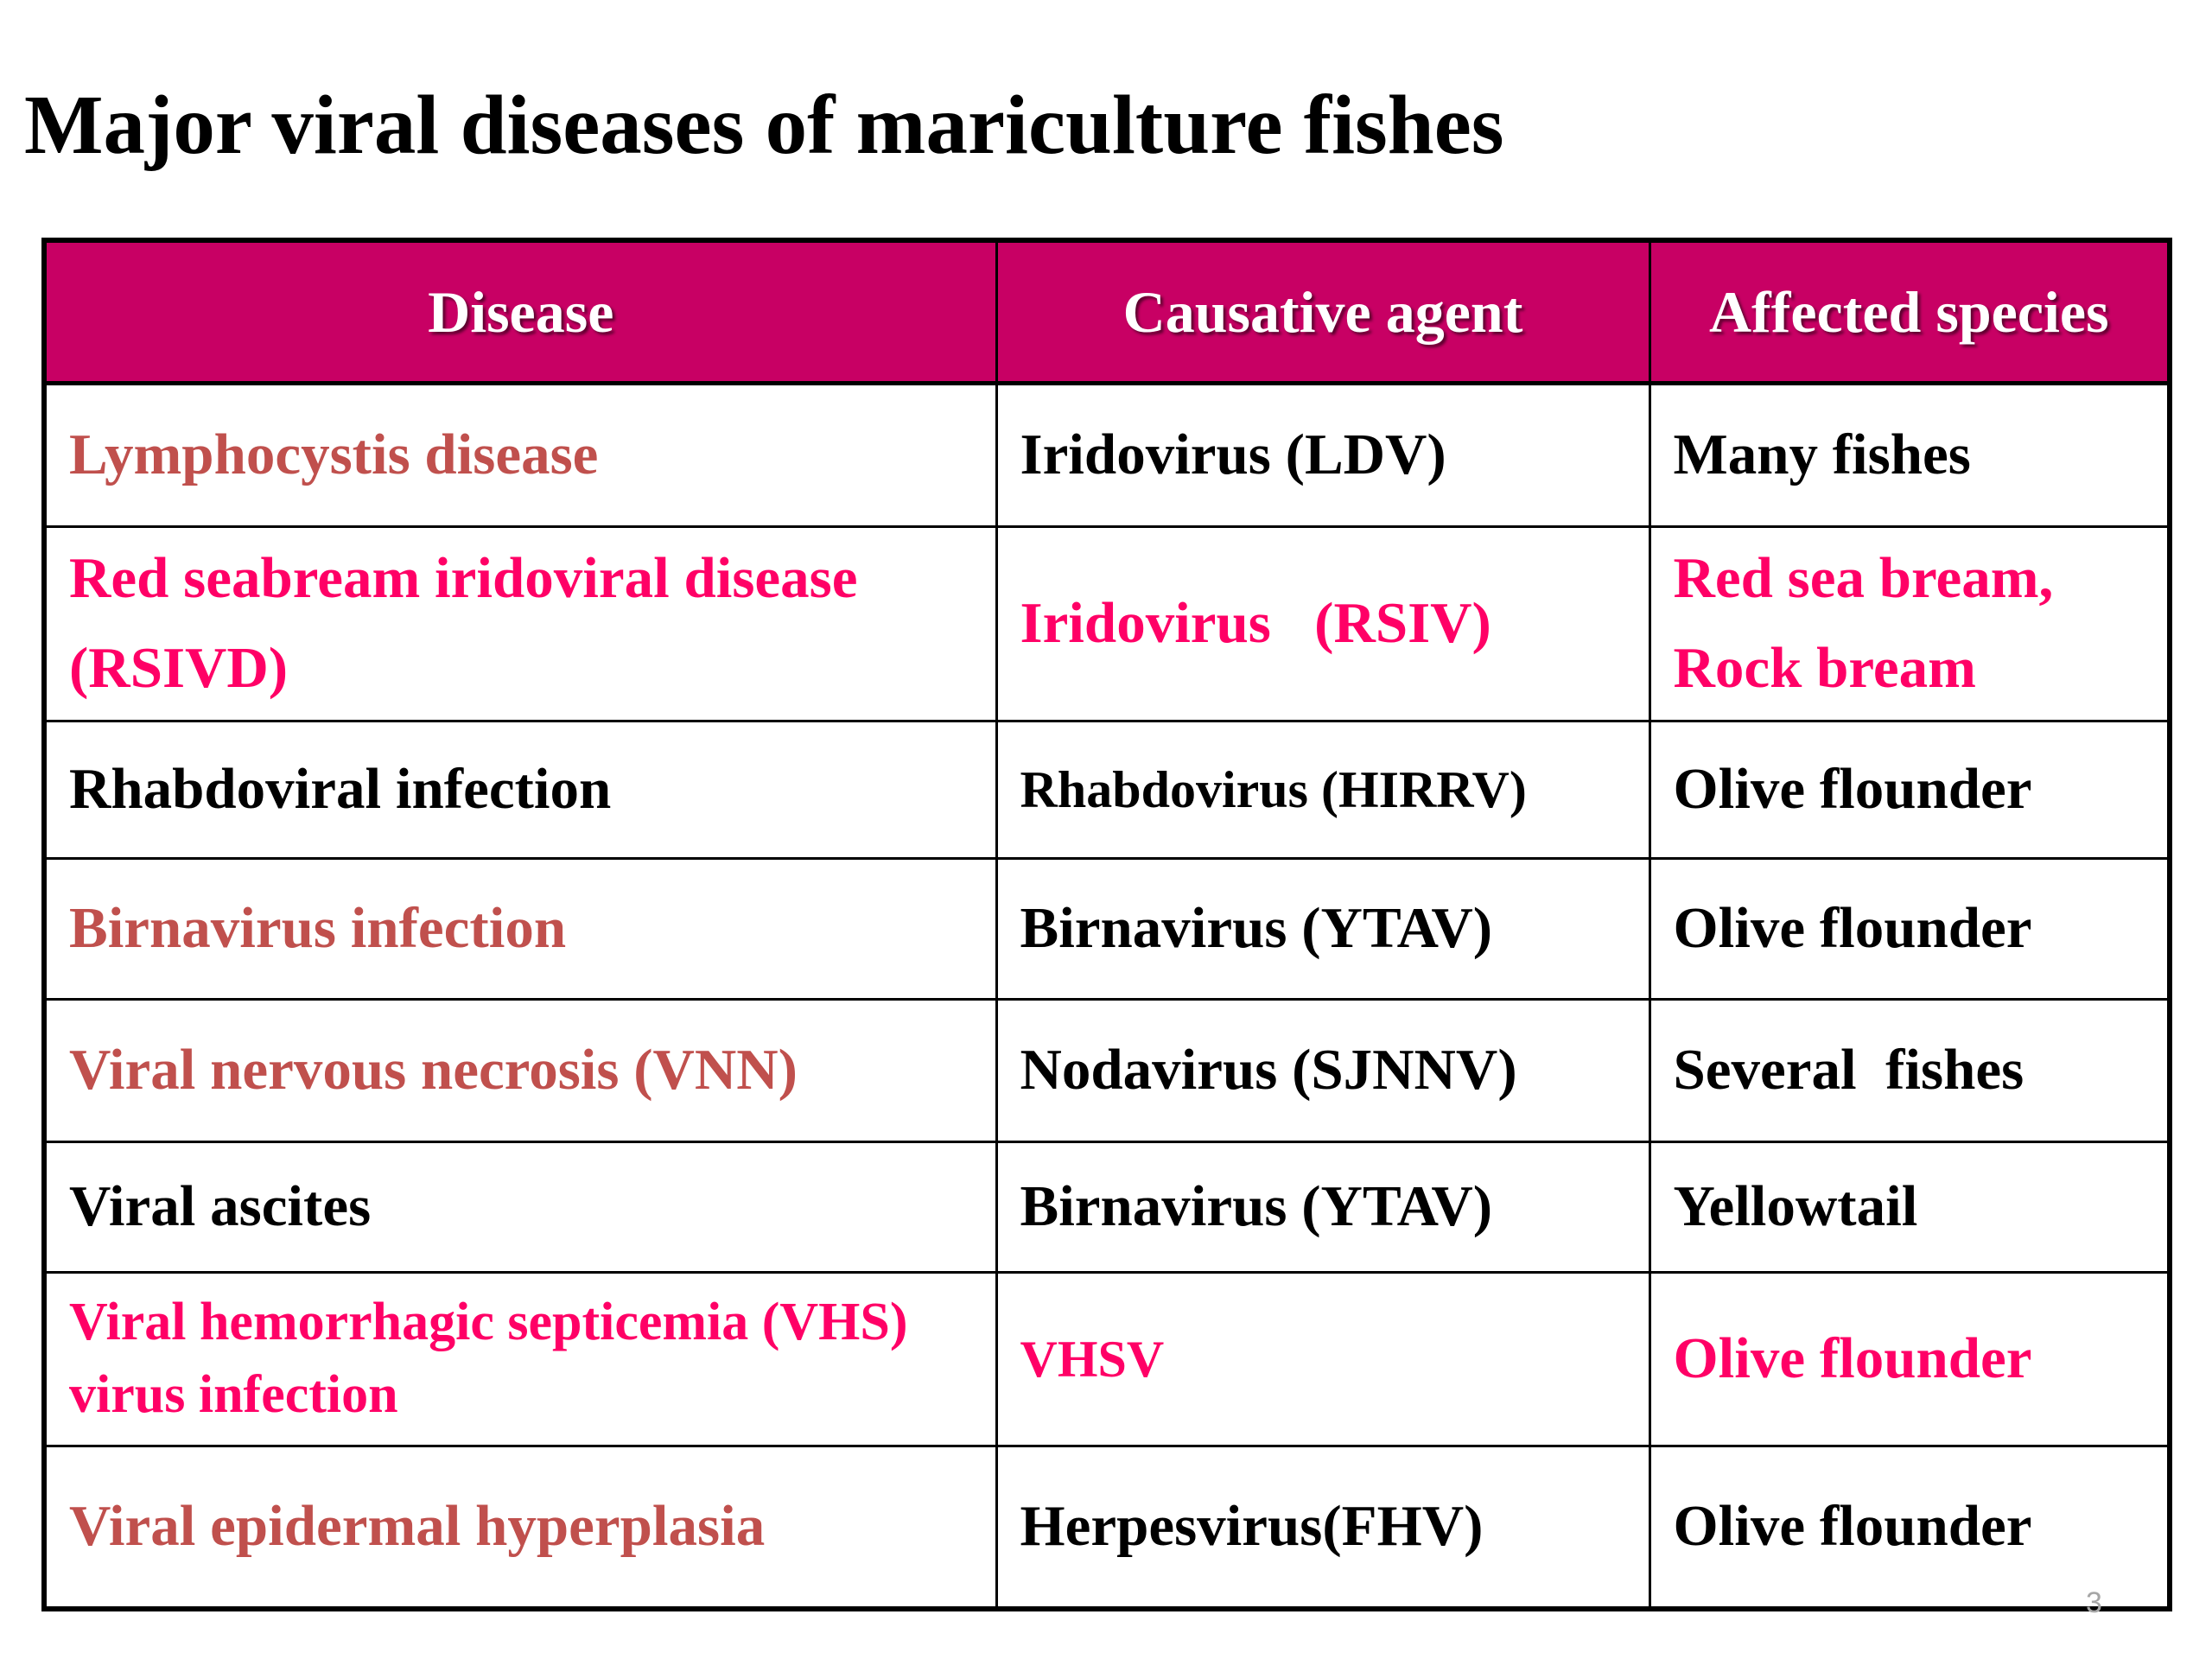  Describe the element at coordinates (520, 790) in the screenshot. I see `disease-cell: Rhabdoviral infection` at that location.